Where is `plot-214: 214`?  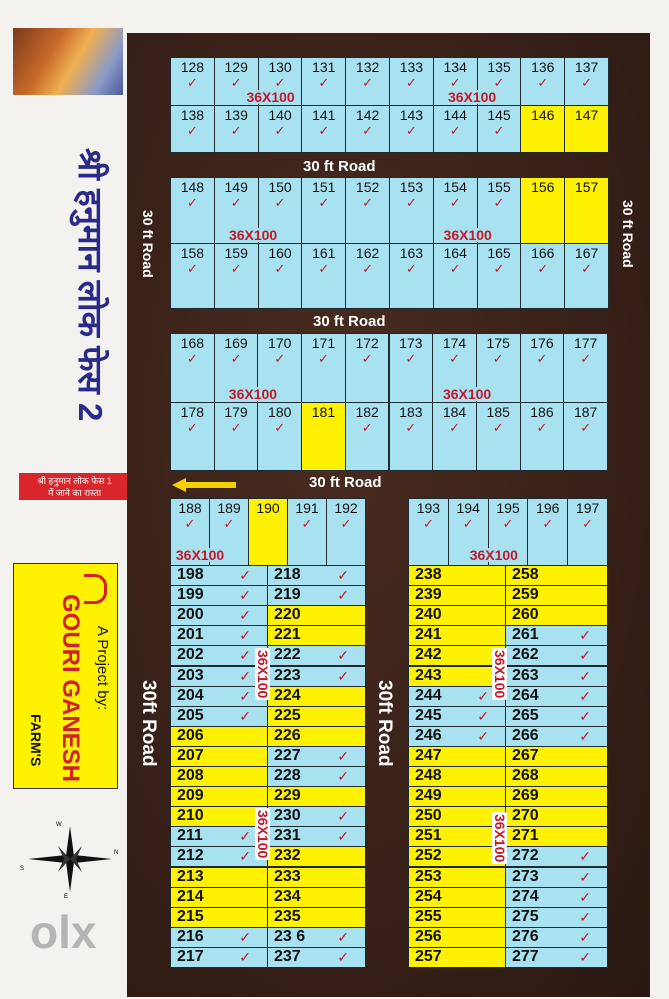 plot-214: 214 is located at coordinates (219, 897).